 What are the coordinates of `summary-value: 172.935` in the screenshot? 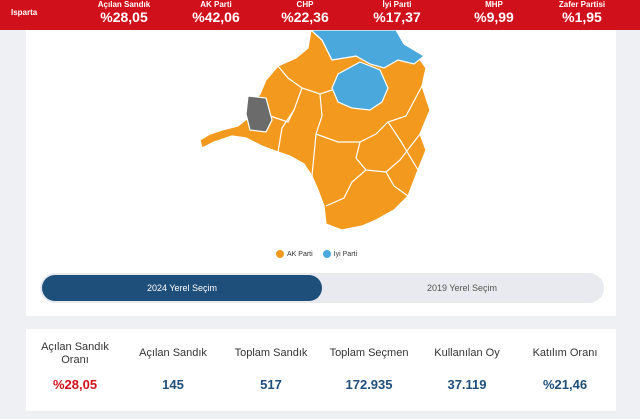 It's located at (369, 384).